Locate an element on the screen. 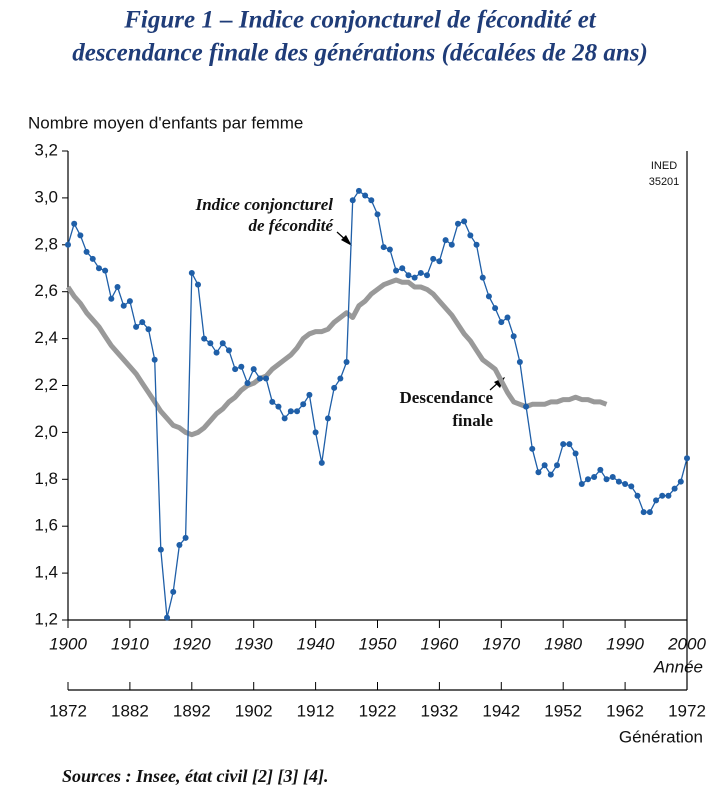  x-tick-label: 1950 is located at coordinates (378, 643).